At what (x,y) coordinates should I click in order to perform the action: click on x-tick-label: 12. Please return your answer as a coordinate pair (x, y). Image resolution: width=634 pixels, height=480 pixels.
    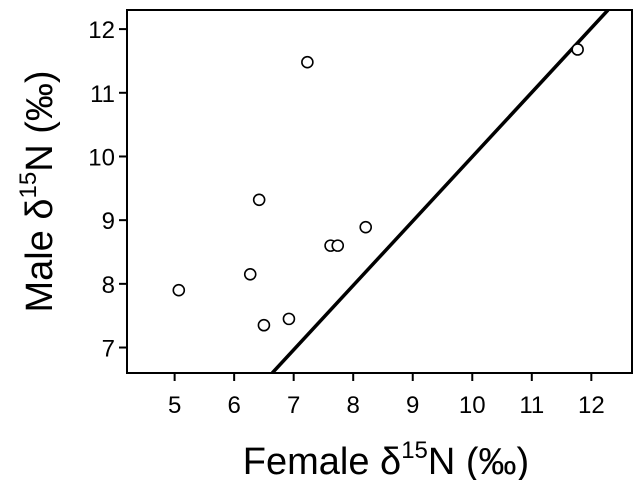
    Looking at the image, I should click on (591, 405).